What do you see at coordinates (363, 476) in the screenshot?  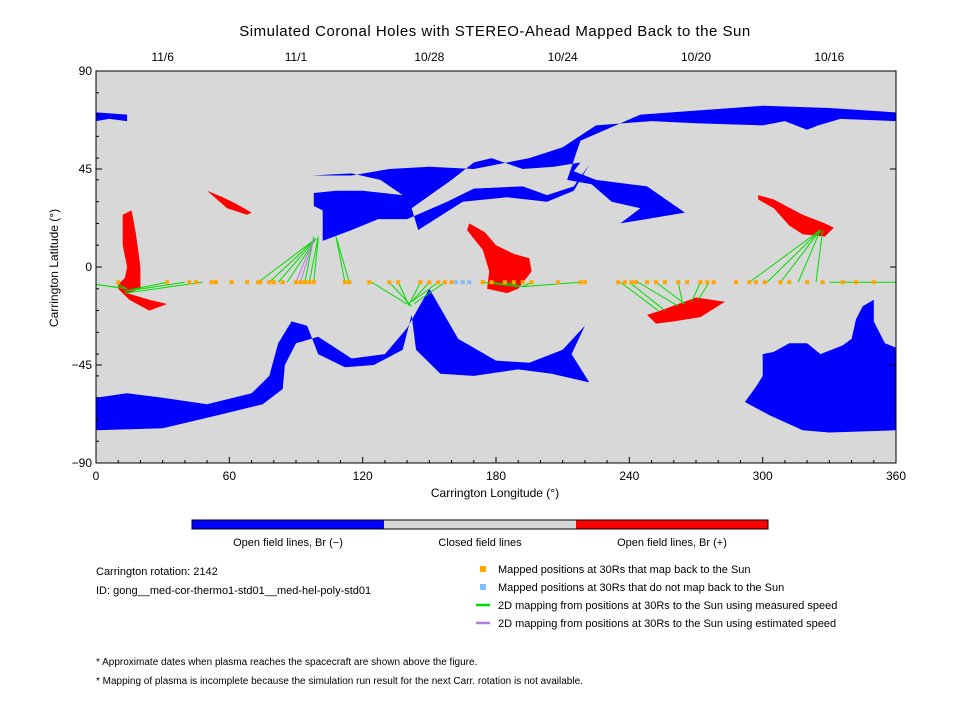 I see `x-tick-label-2: 120` at bounding box center [363, 476].